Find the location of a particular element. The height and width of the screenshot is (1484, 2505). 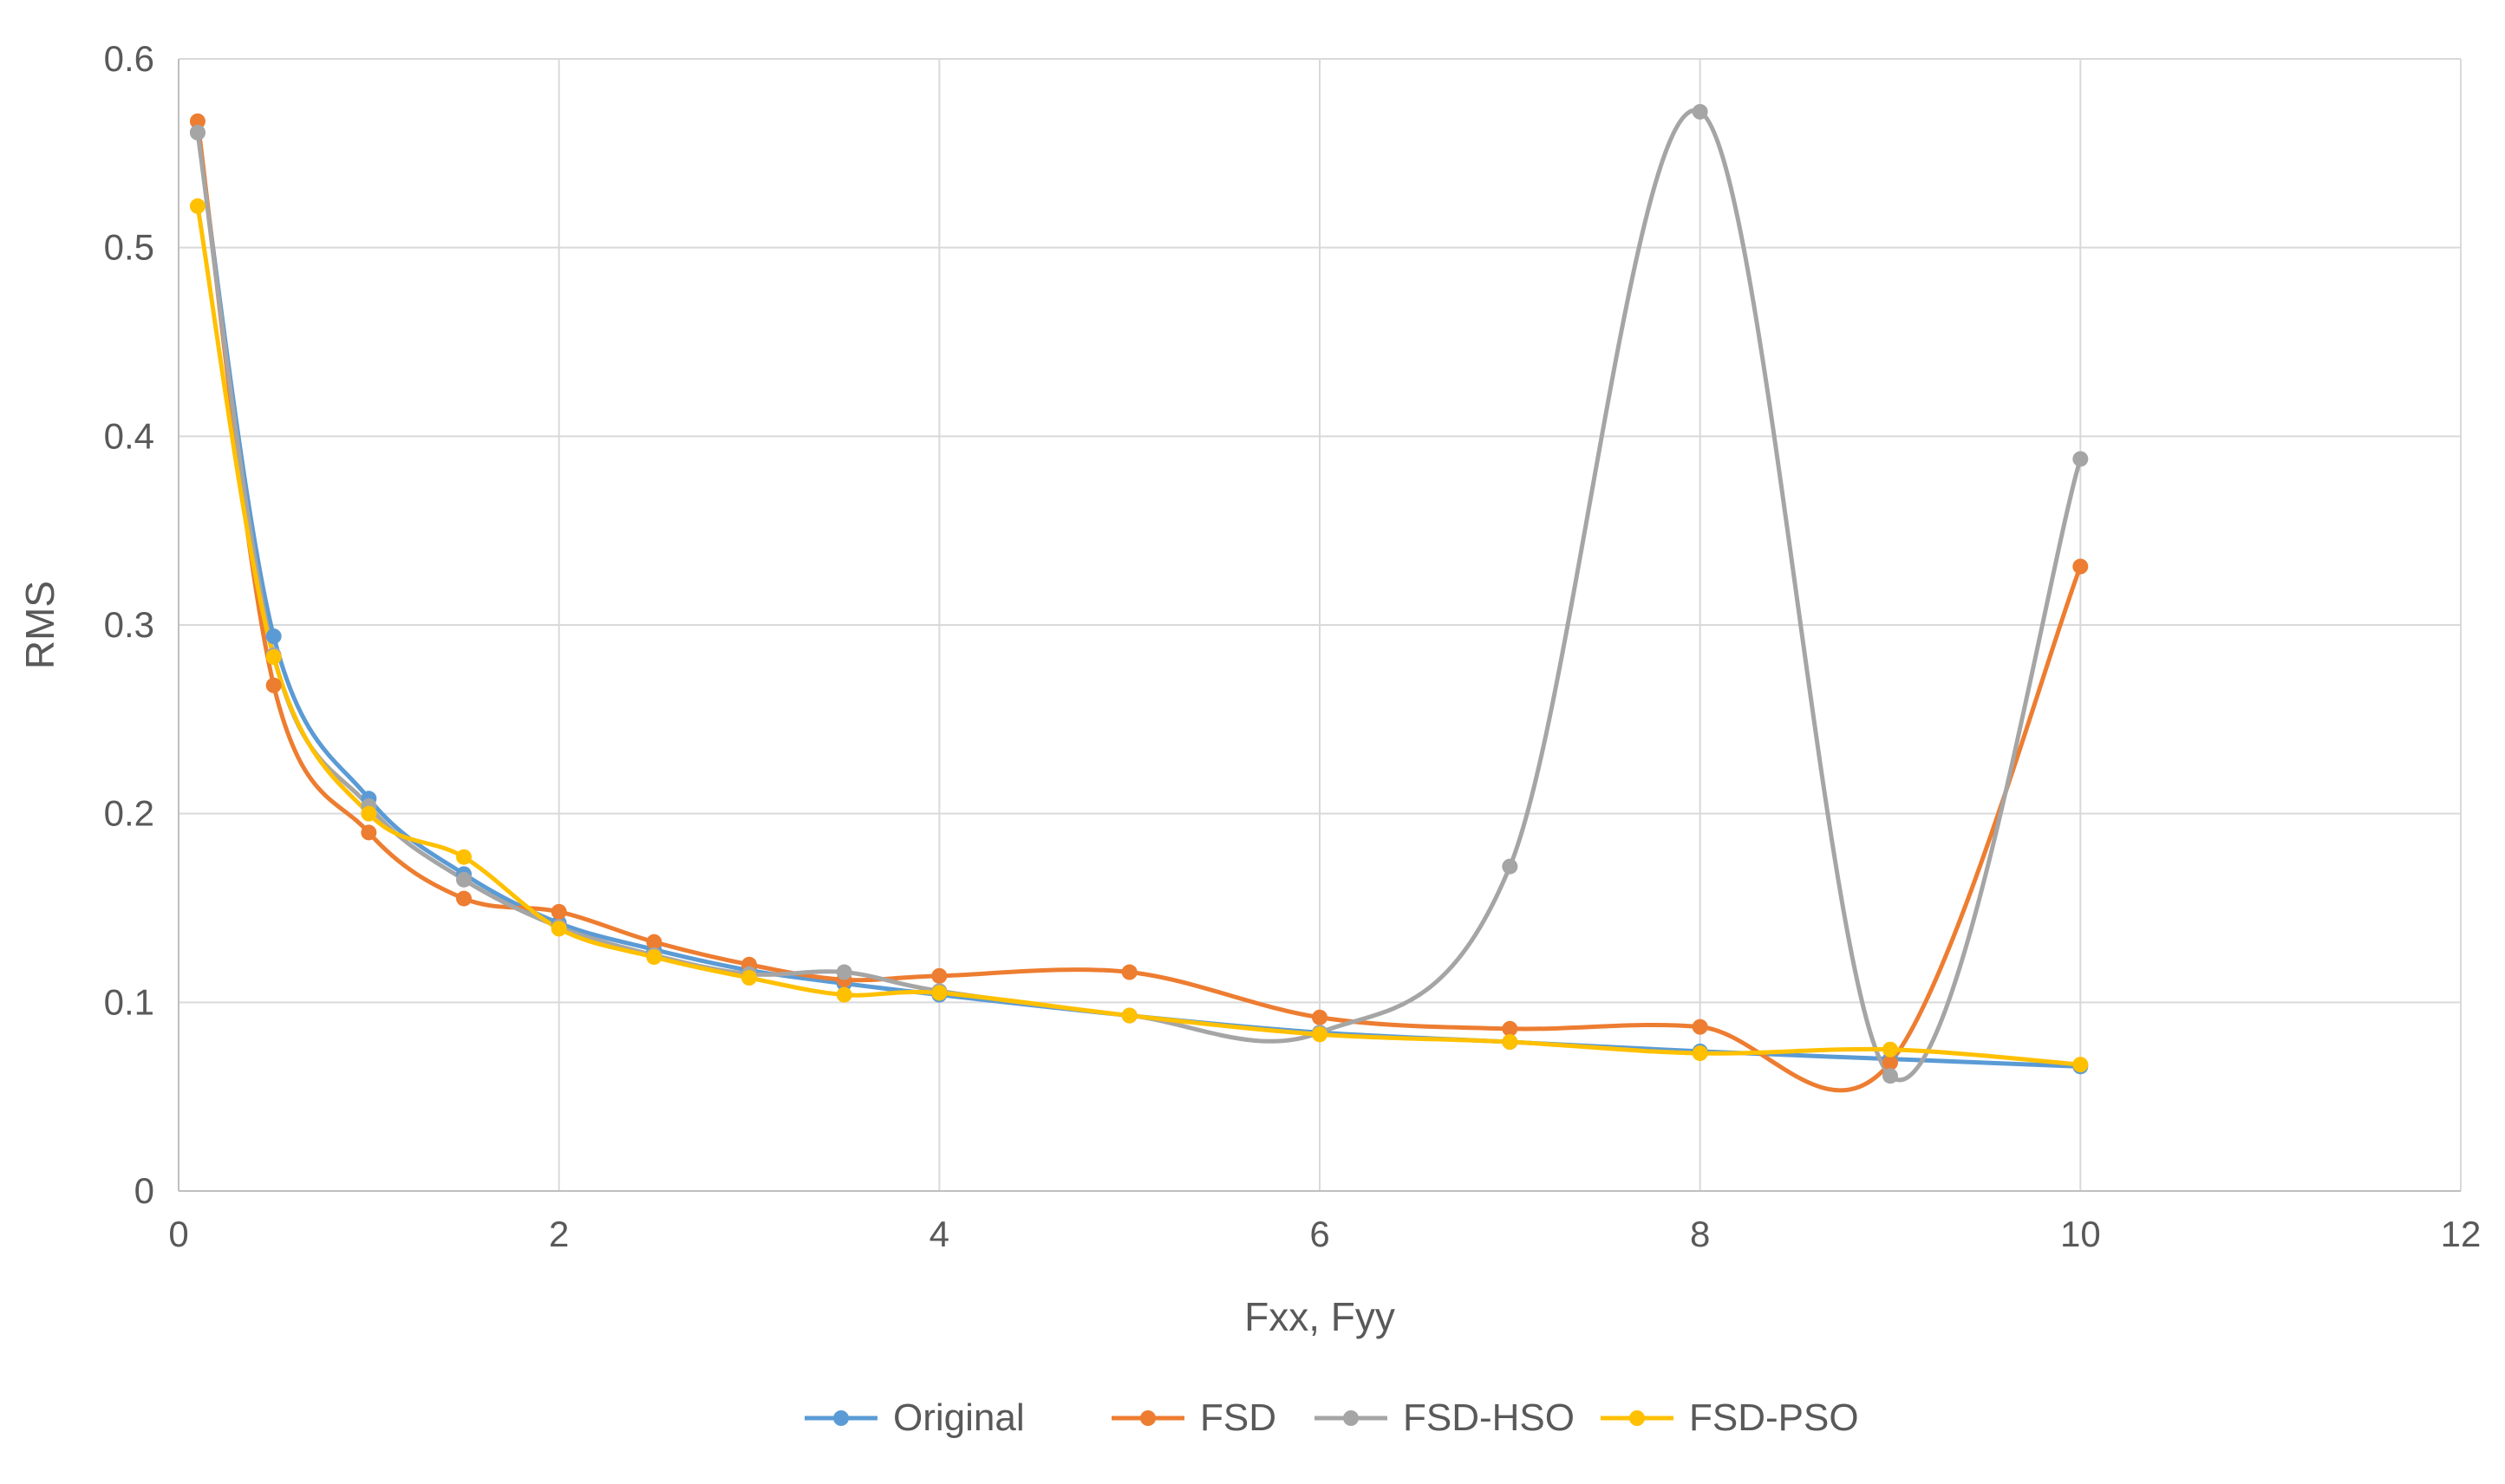

legend-item-original: Original is located at coordinates (915, 1417).